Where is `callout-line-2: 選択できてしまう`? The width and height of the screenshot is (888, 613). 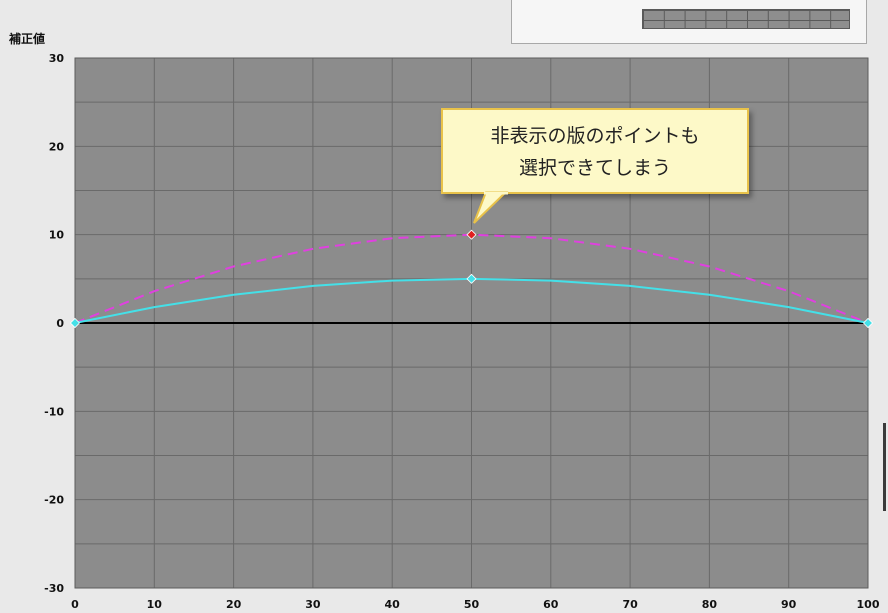 callout-line-2: 選択できてしまう is located at coordinates (594, 168).